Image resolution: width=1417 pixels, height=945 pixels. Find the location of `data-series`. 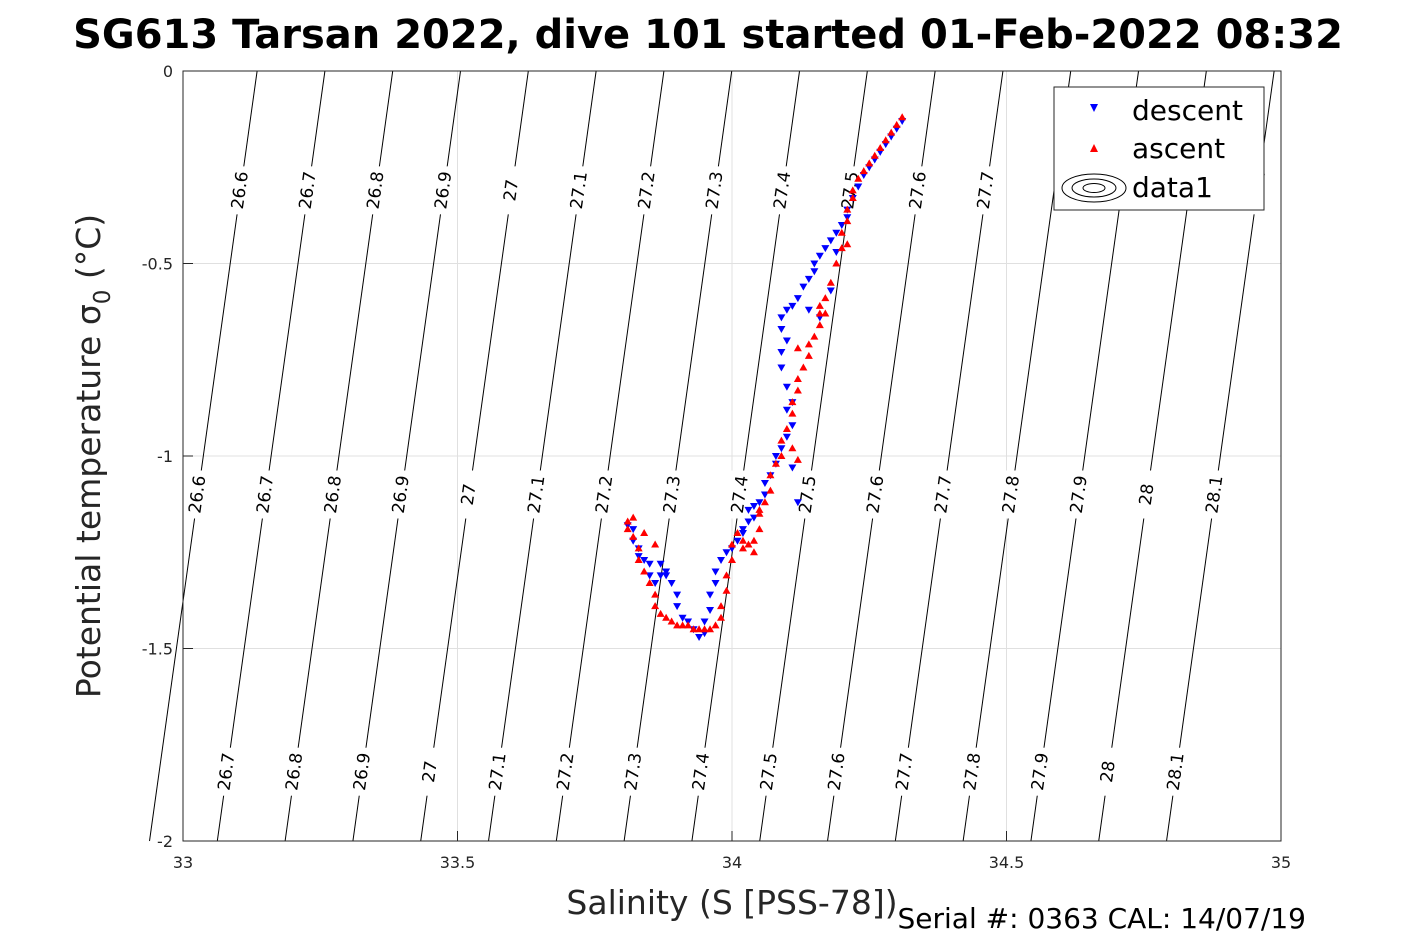

data-series is located at coordinates (765, 377).